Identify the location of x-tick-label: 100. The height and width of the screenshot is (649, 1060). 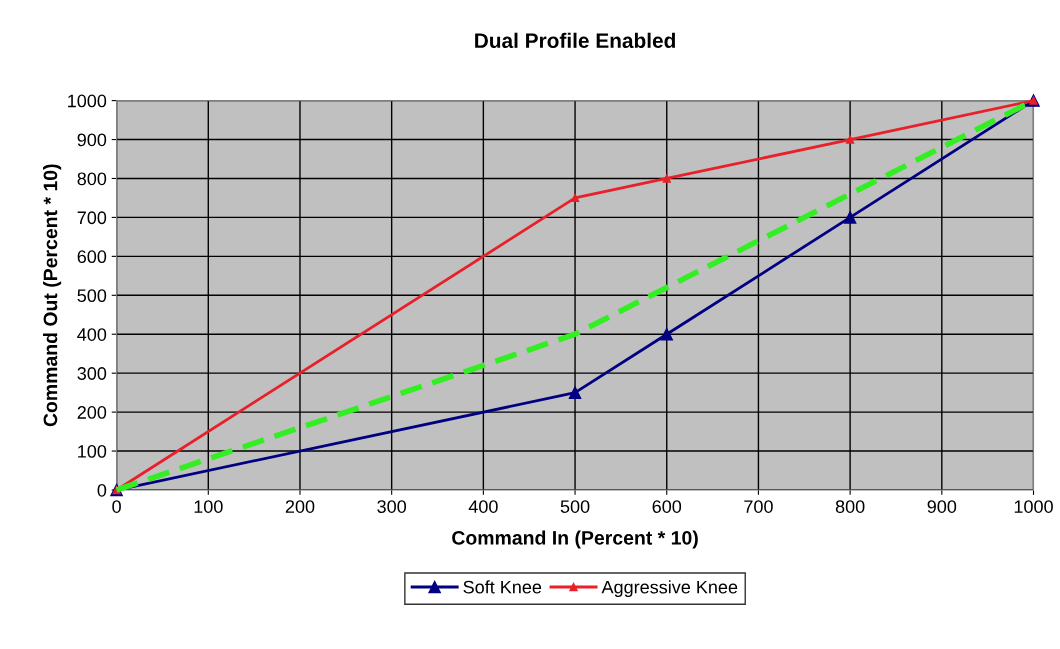
(208, 506).